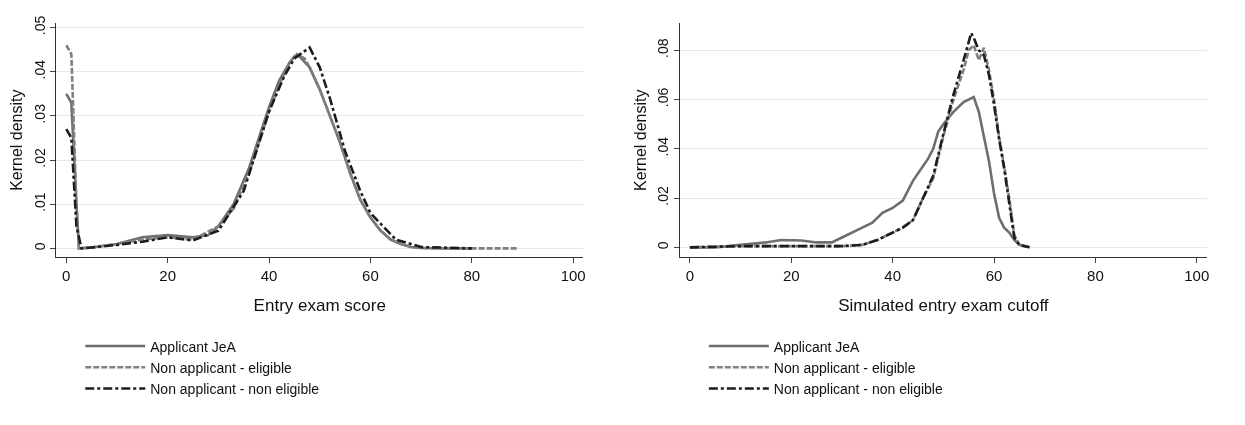  I want to click on y-tick-label: .06, so click(663, 97).